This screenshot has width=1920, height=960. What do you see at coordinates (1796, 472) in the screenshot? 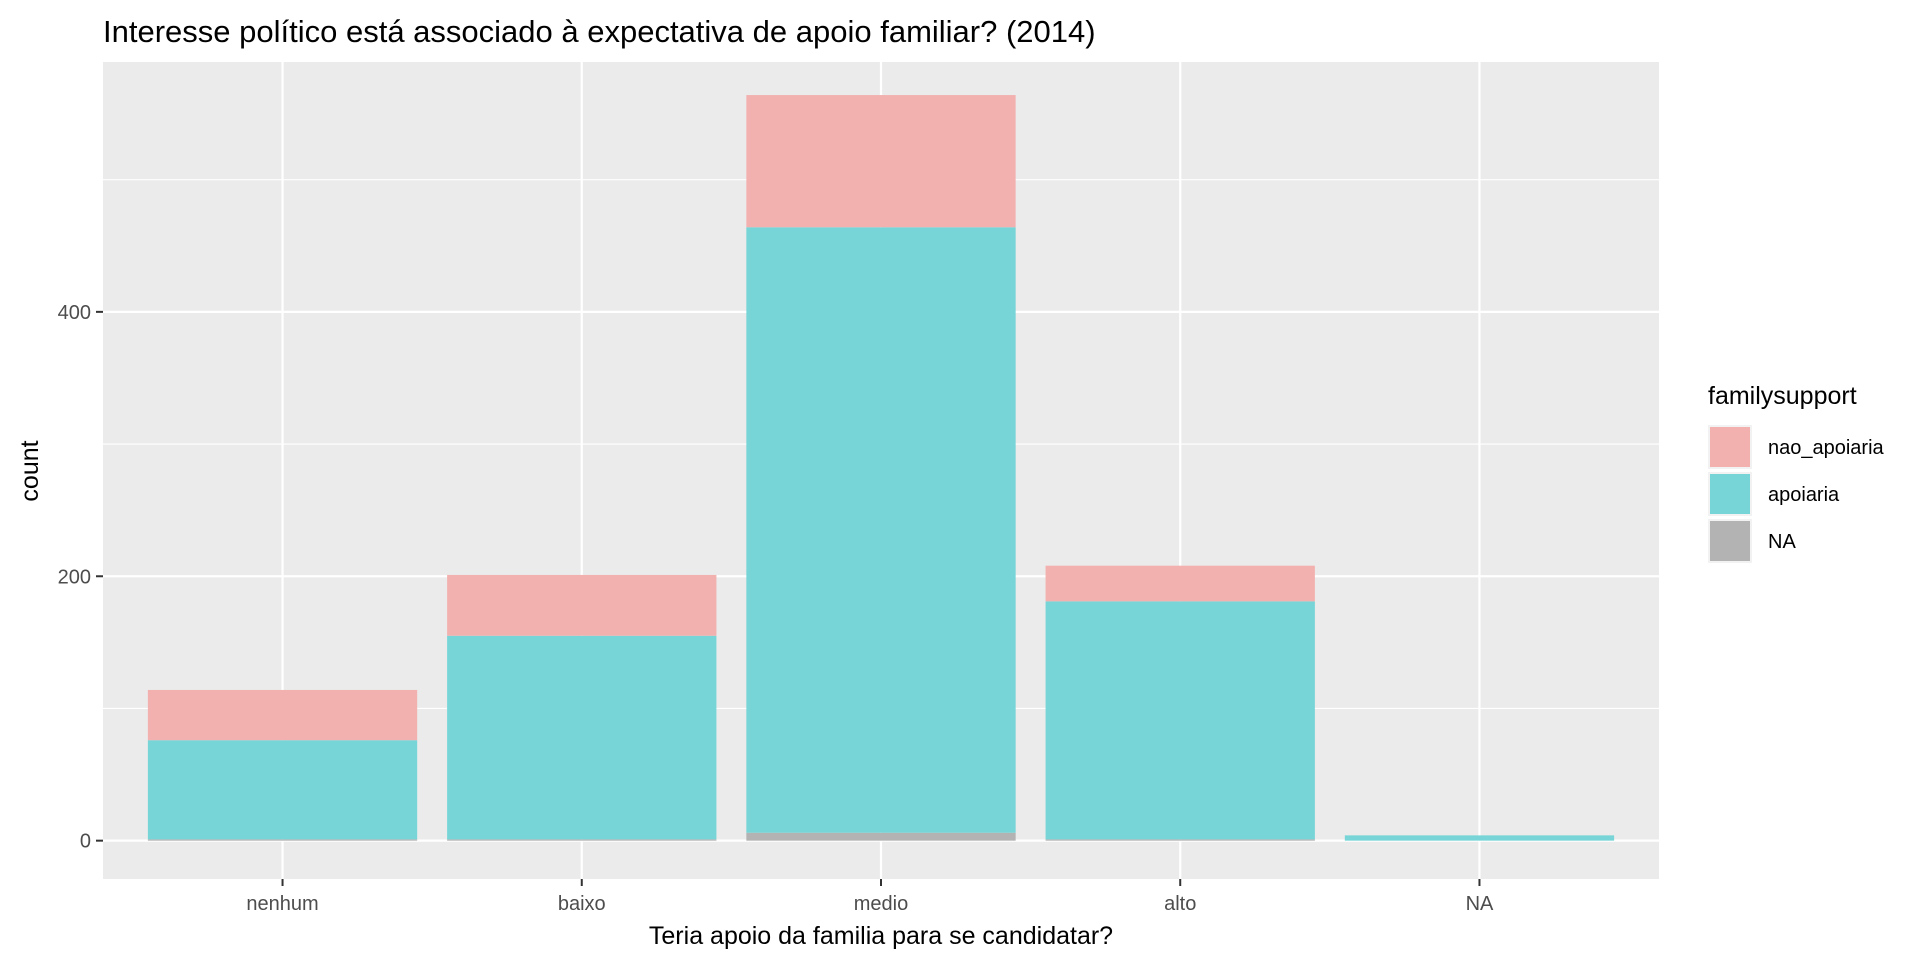
I see `legend: familysupport nao_apoiaria apoiaria NA` at bounding box center [1796, 472].